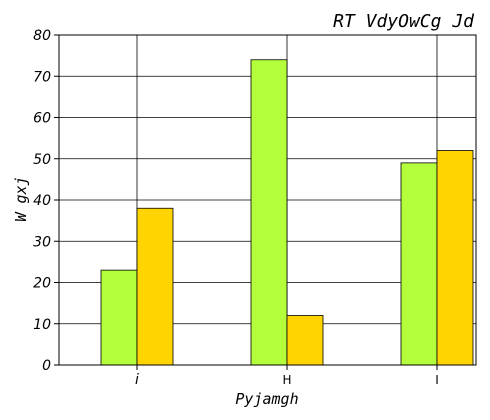 Image resolution: width=490 pixels, height=420 pixels. Describe the element at coordinates (42, 242) in the screenshot. I see `y-tick-label: 30` at that location.